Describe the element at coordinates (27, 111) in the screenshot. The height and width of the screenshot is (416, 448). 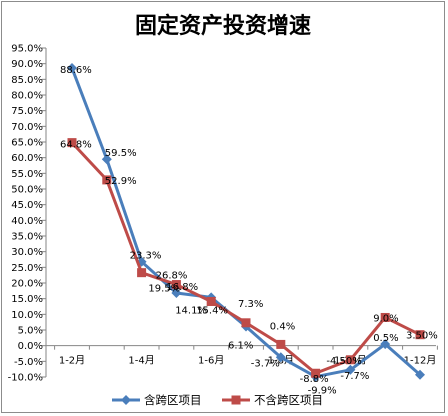
I see `y-tick-label: 75.0%` at that location.